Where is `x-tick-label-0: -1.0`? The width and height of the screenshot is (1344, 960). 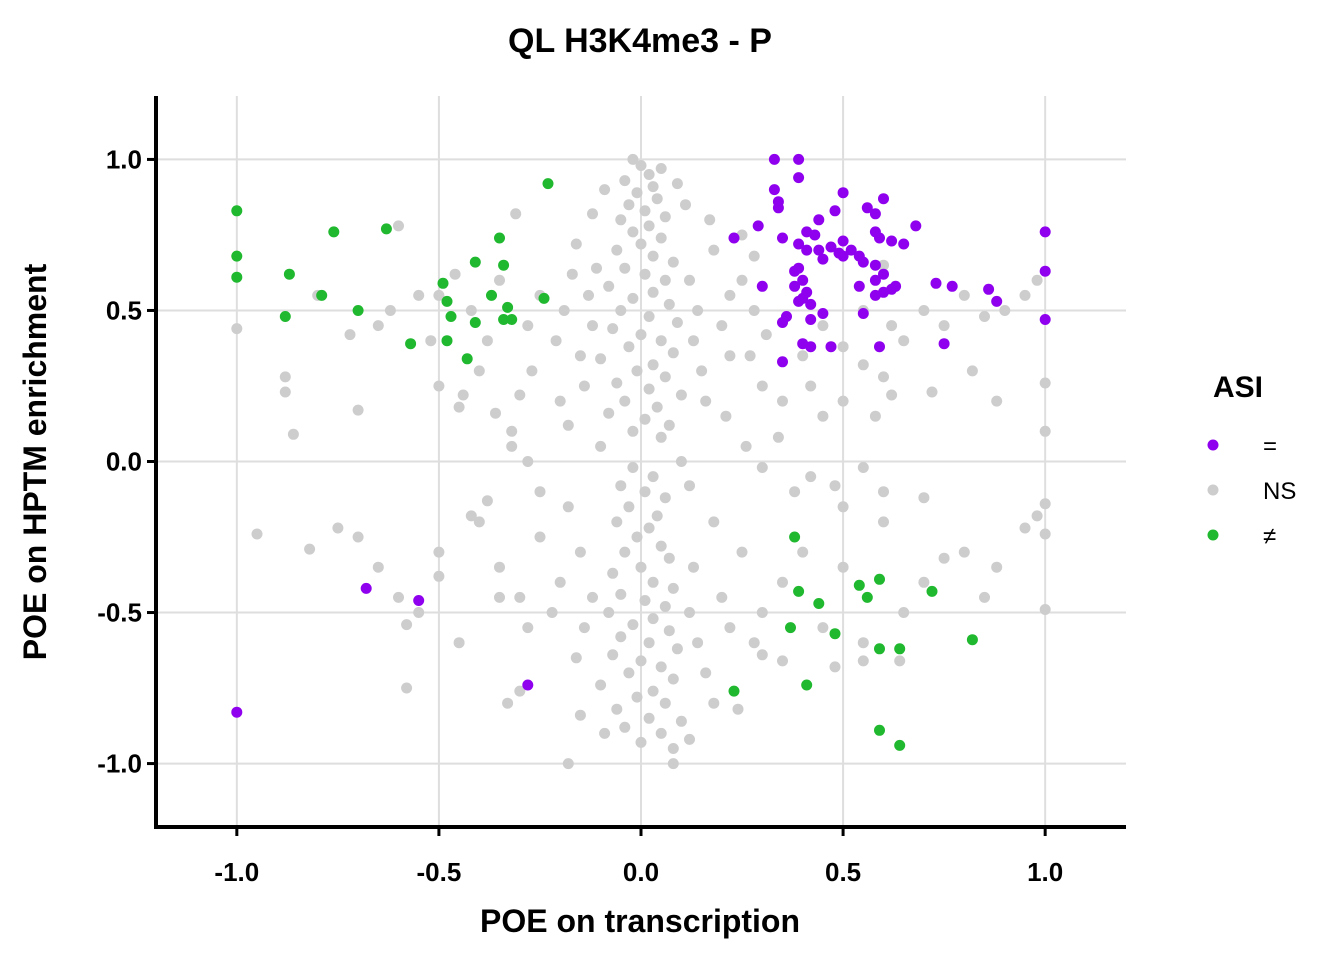 x-tick-label-0: -1.0 is located at coordinates (236, 872).